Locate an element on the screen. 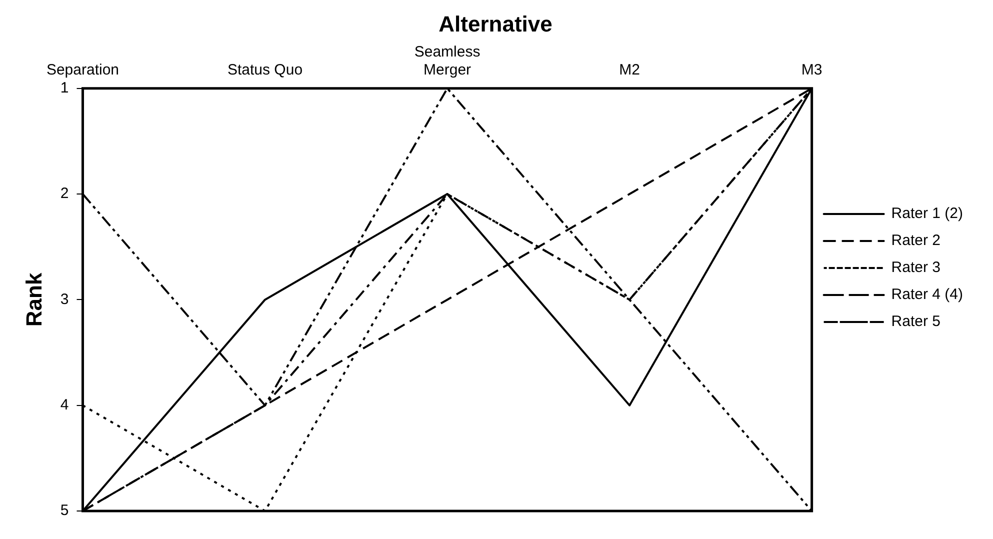 The width and height of the screenshot is (993, 539). x-tick-label: M2 is located at coordinates (629, 70).